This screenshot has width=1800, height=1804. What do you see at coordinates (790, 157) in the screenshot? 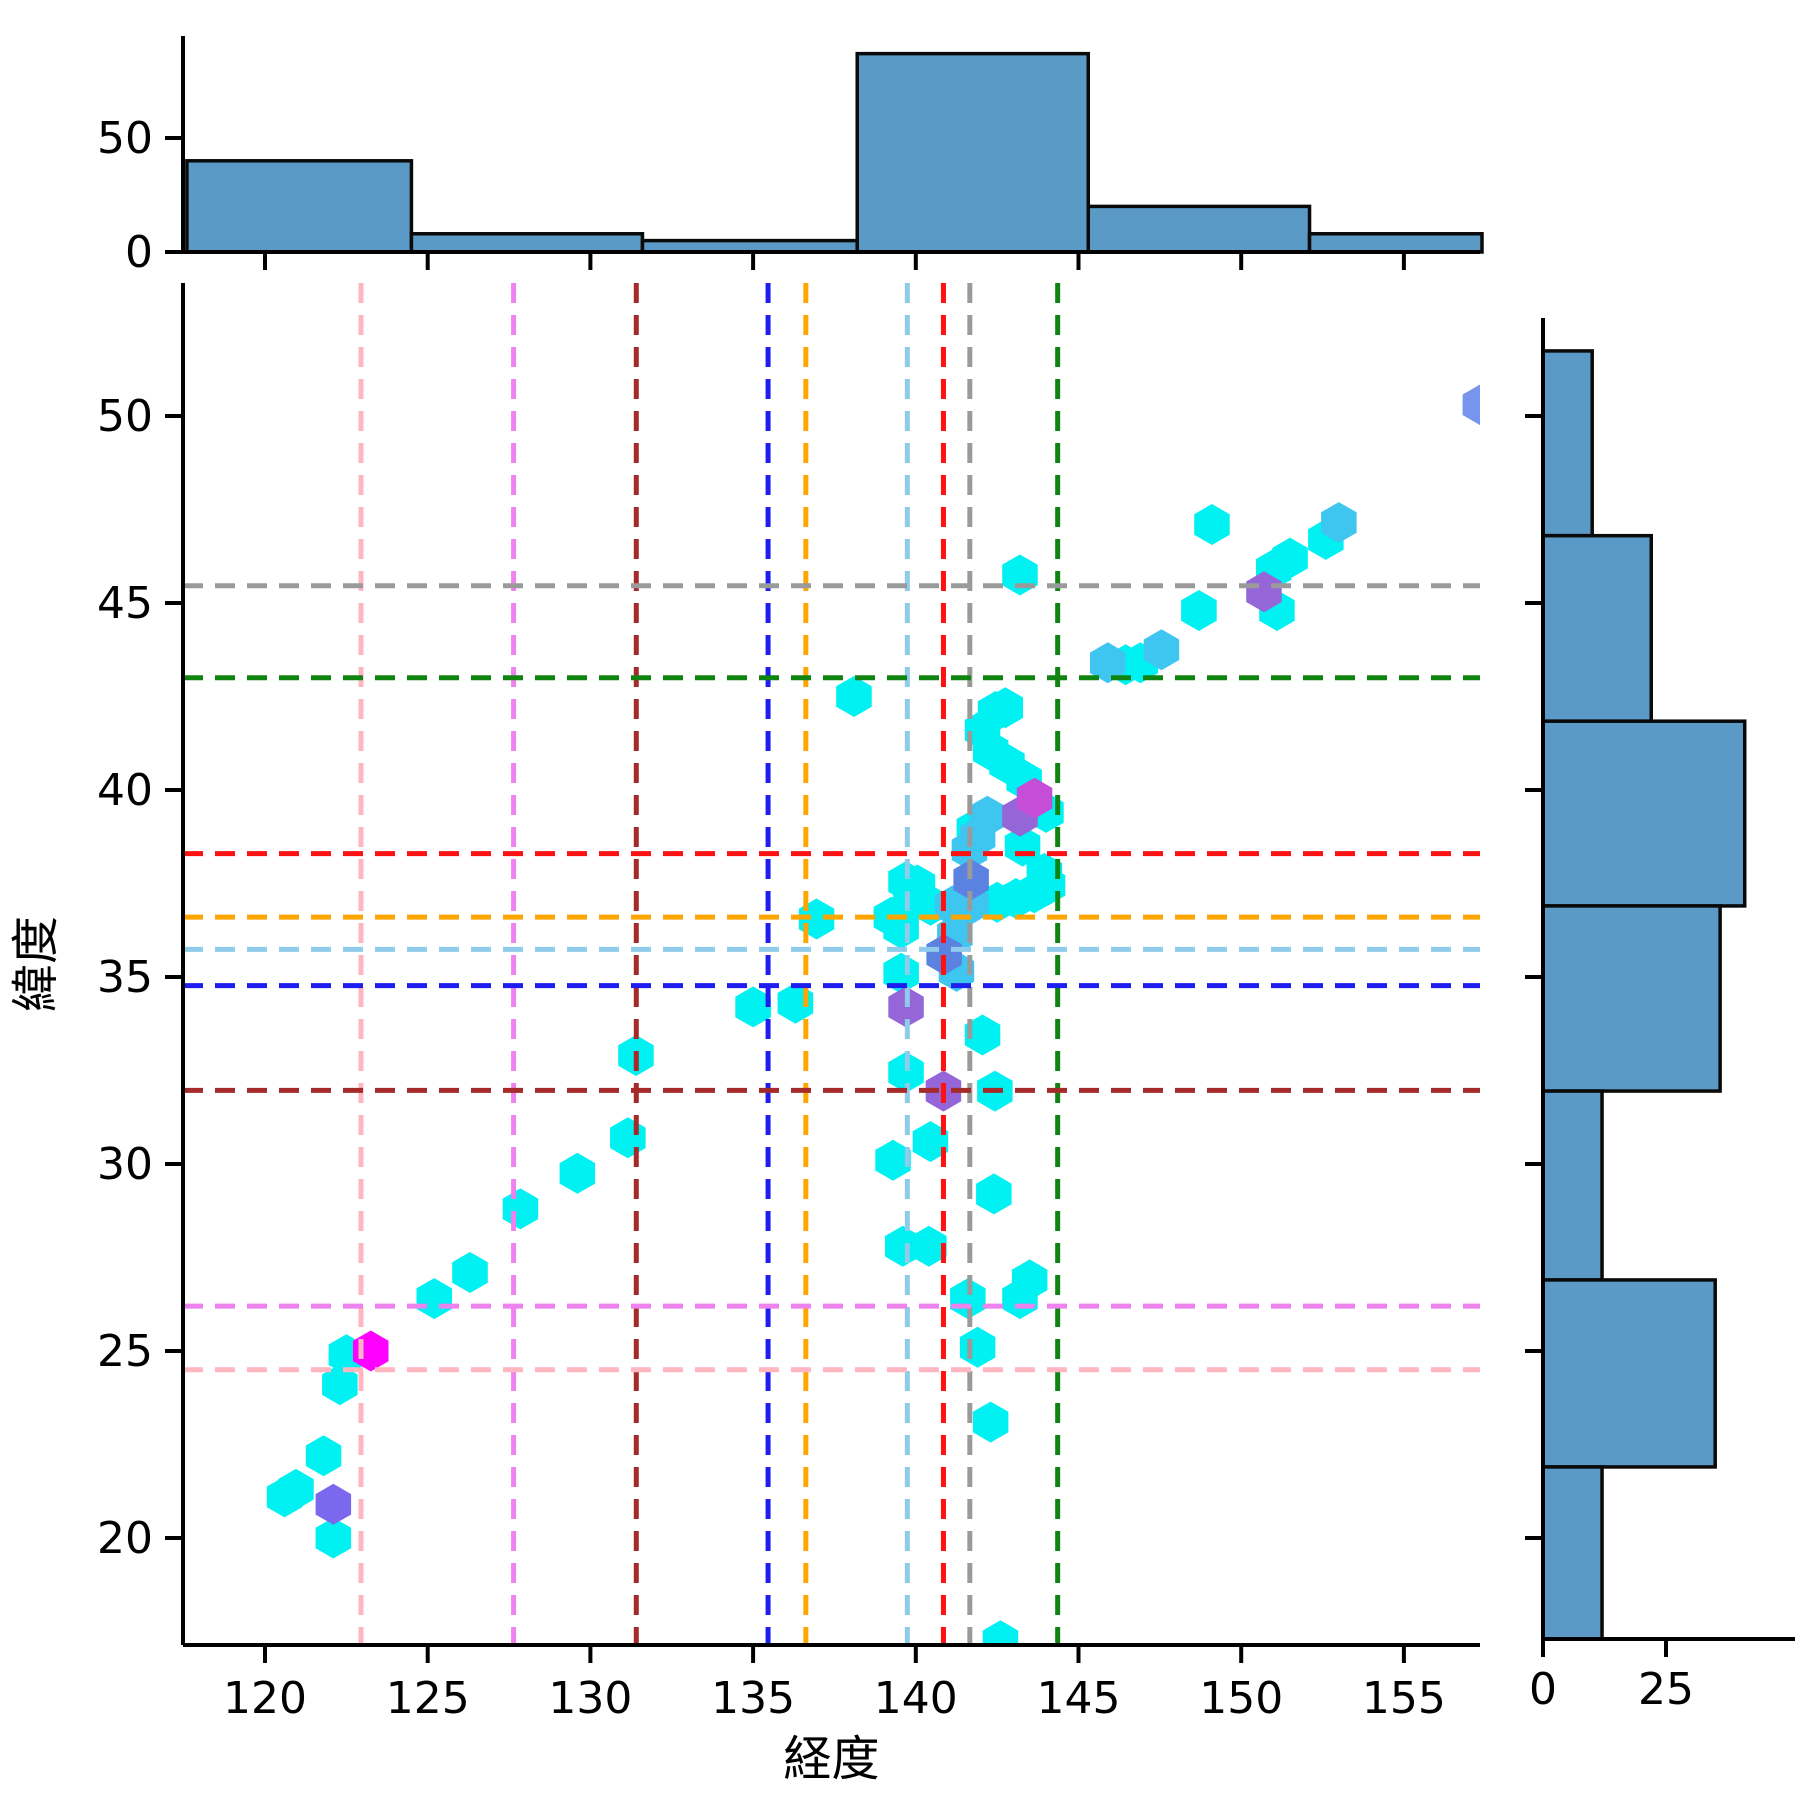
I see `top-histogram: 0 50` at bounding box center [790, 157].